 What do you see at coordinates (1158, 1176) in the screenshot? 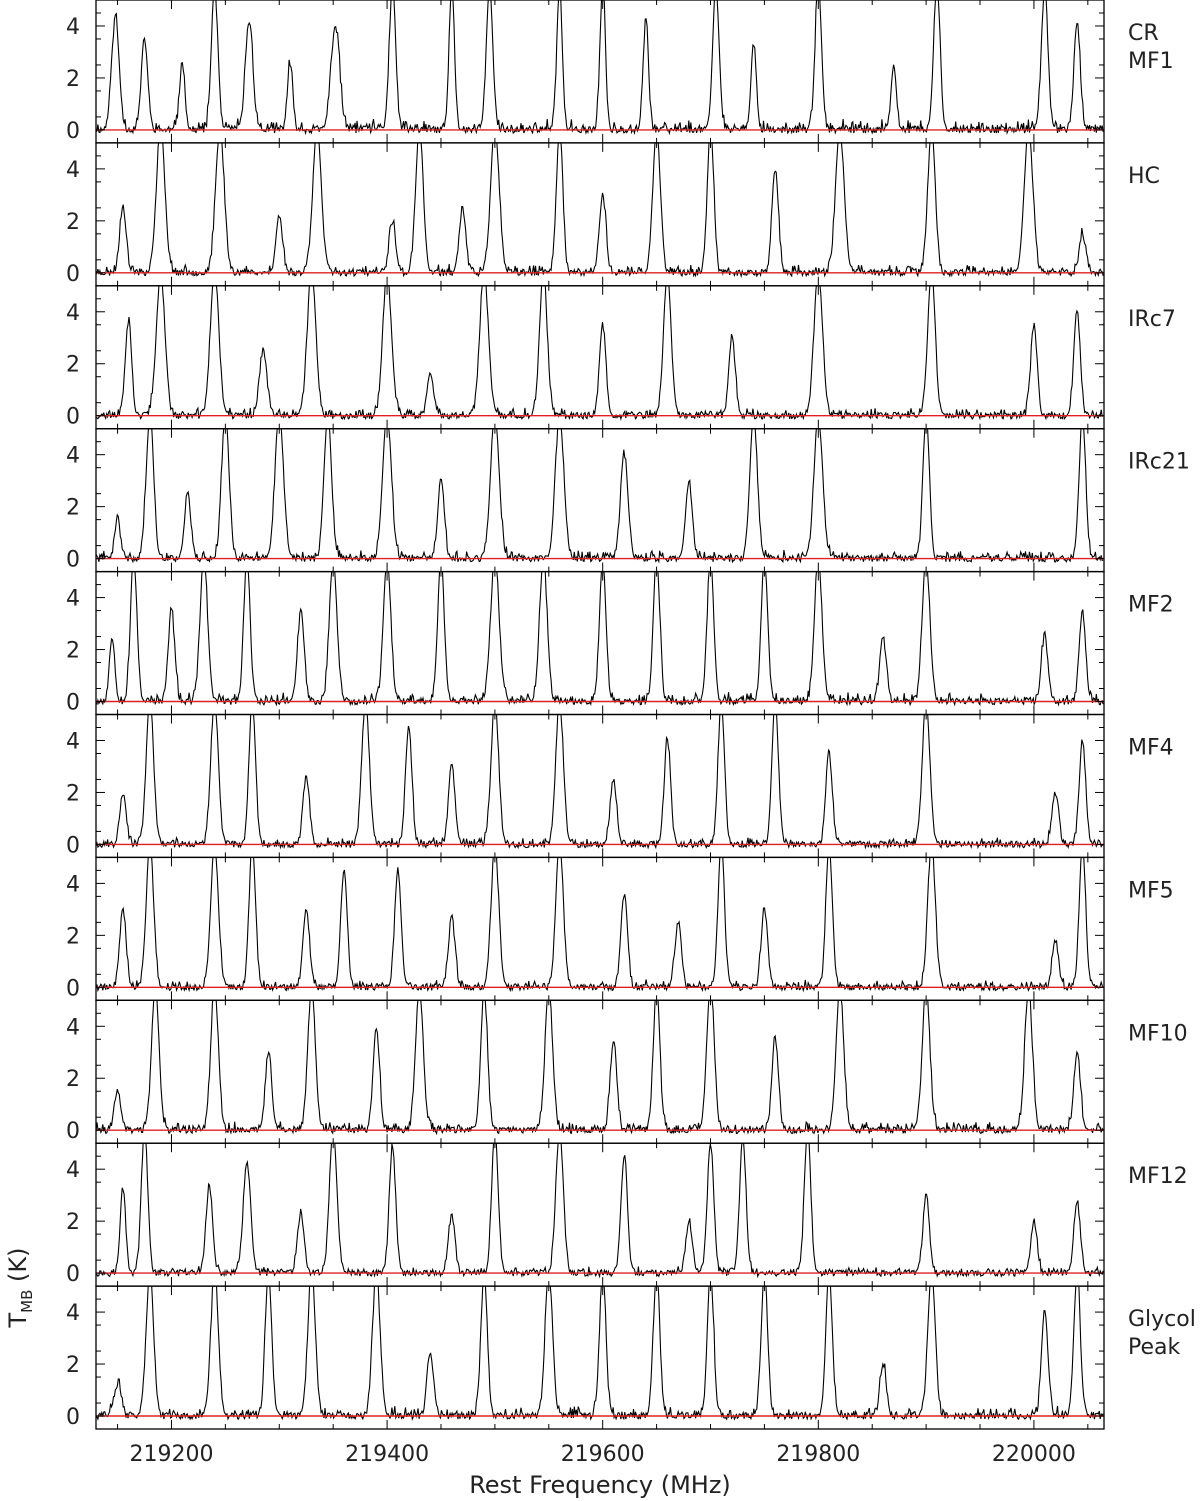
I see `panel-label: MF12` at bounding box center [1158, 1176].